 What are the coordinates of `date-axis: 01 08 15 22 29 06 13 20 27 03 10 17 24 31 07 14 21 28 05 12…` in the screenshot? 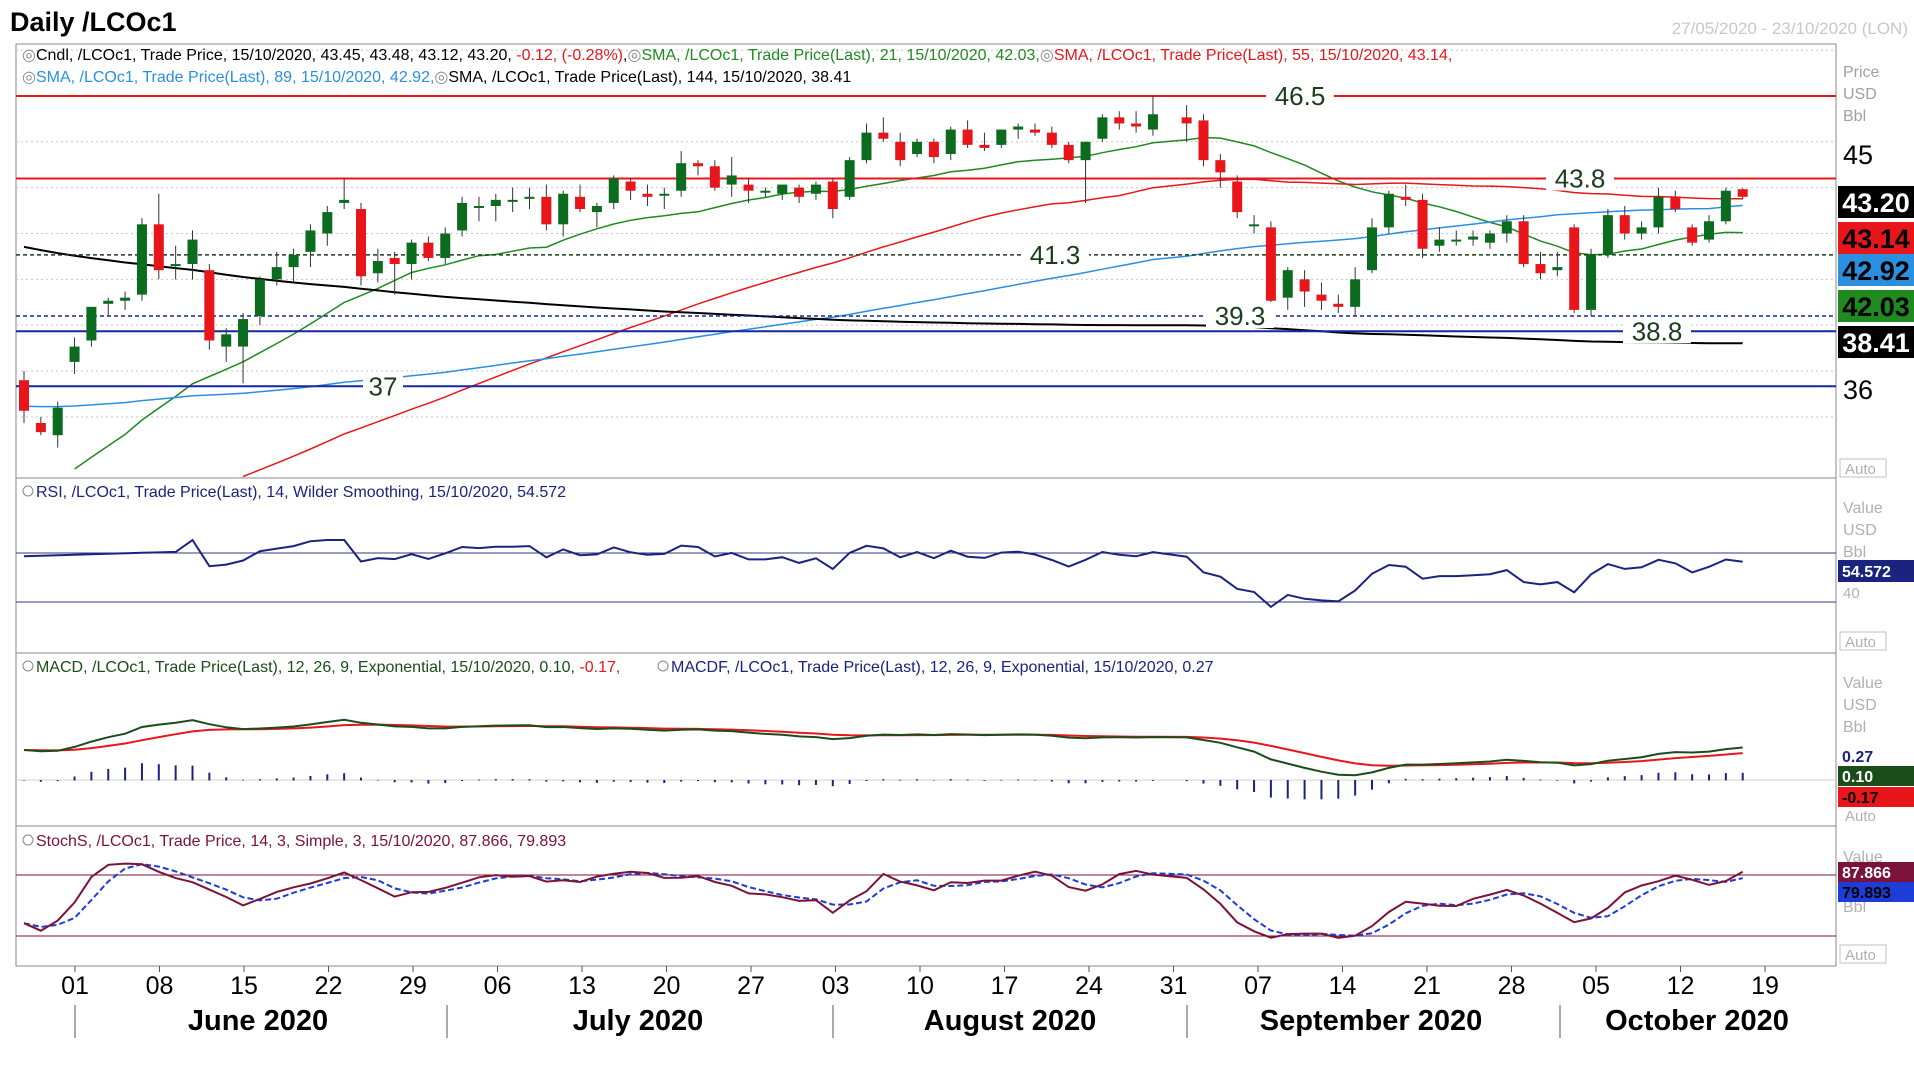 It's located at (925, 1002).